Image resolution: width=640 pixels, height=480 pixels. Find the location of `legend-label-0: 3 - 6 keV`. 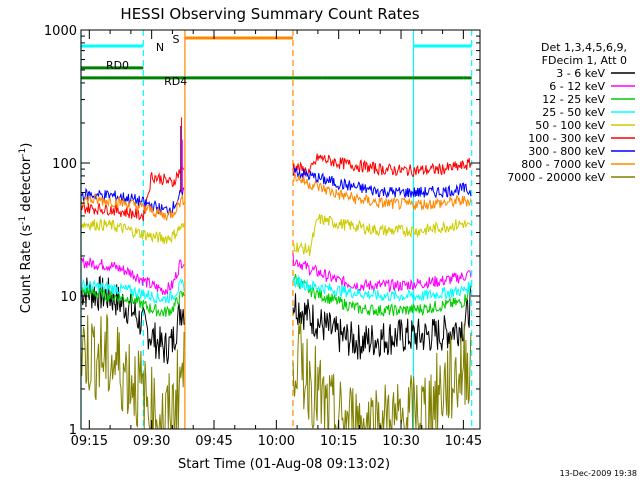

legend-label-0: 3 - 6 keV is located at coordinates (580, 73).